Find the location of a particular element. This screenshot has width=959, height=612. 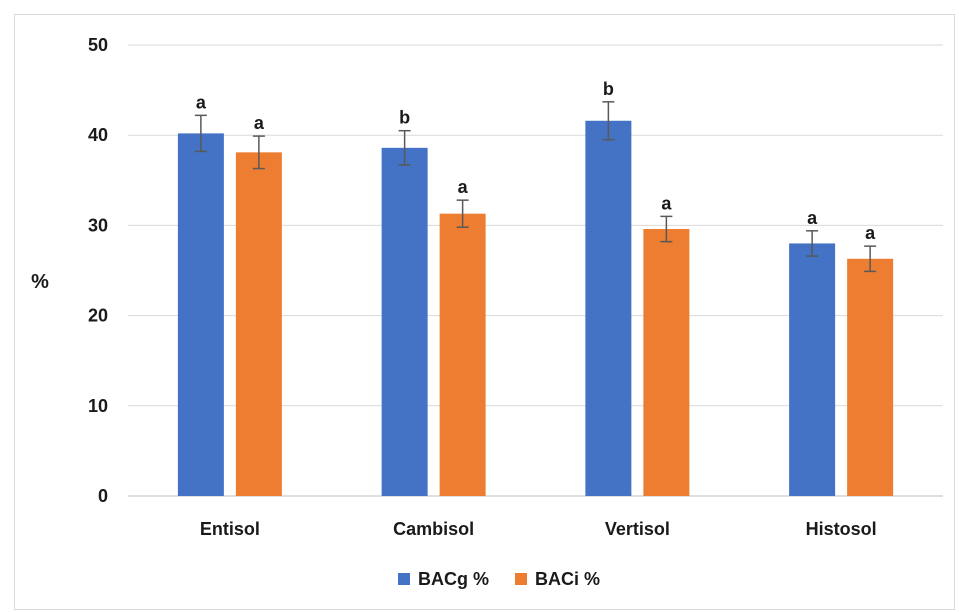

category-label: Vertisol is located at coordinates (637, 529).